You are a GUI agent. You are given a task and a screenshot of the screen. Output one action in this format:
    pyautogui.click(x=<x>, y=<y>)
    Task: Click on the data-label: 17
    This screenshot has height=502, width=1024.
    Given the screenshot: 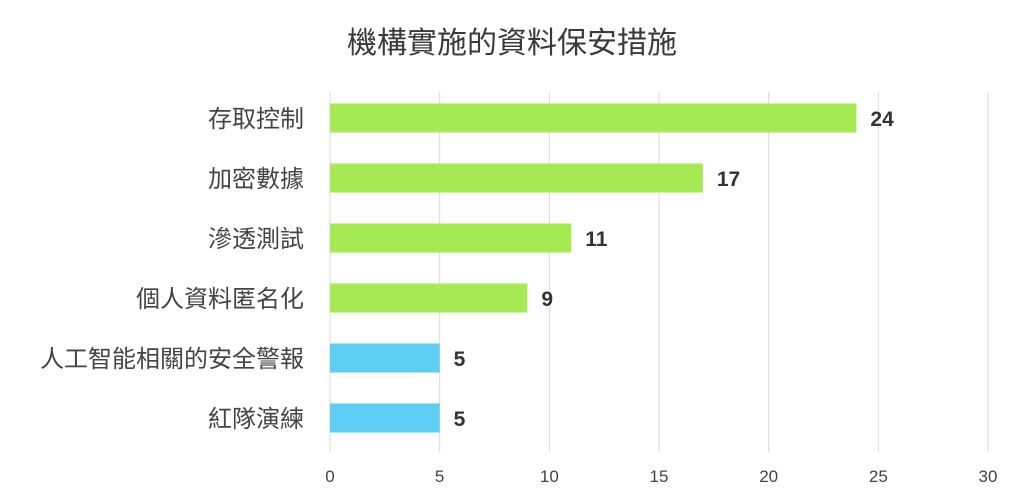 What is the action you would take?
    pyautogui.click(x=728, y=179)
    